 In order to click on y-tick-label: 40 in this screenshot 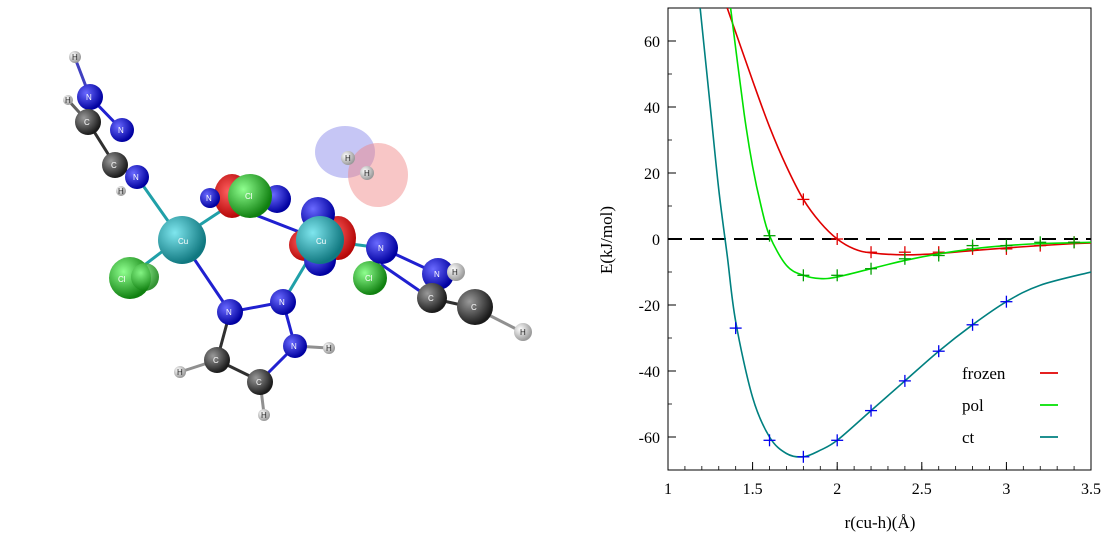, I will do `click(652, 108)`.